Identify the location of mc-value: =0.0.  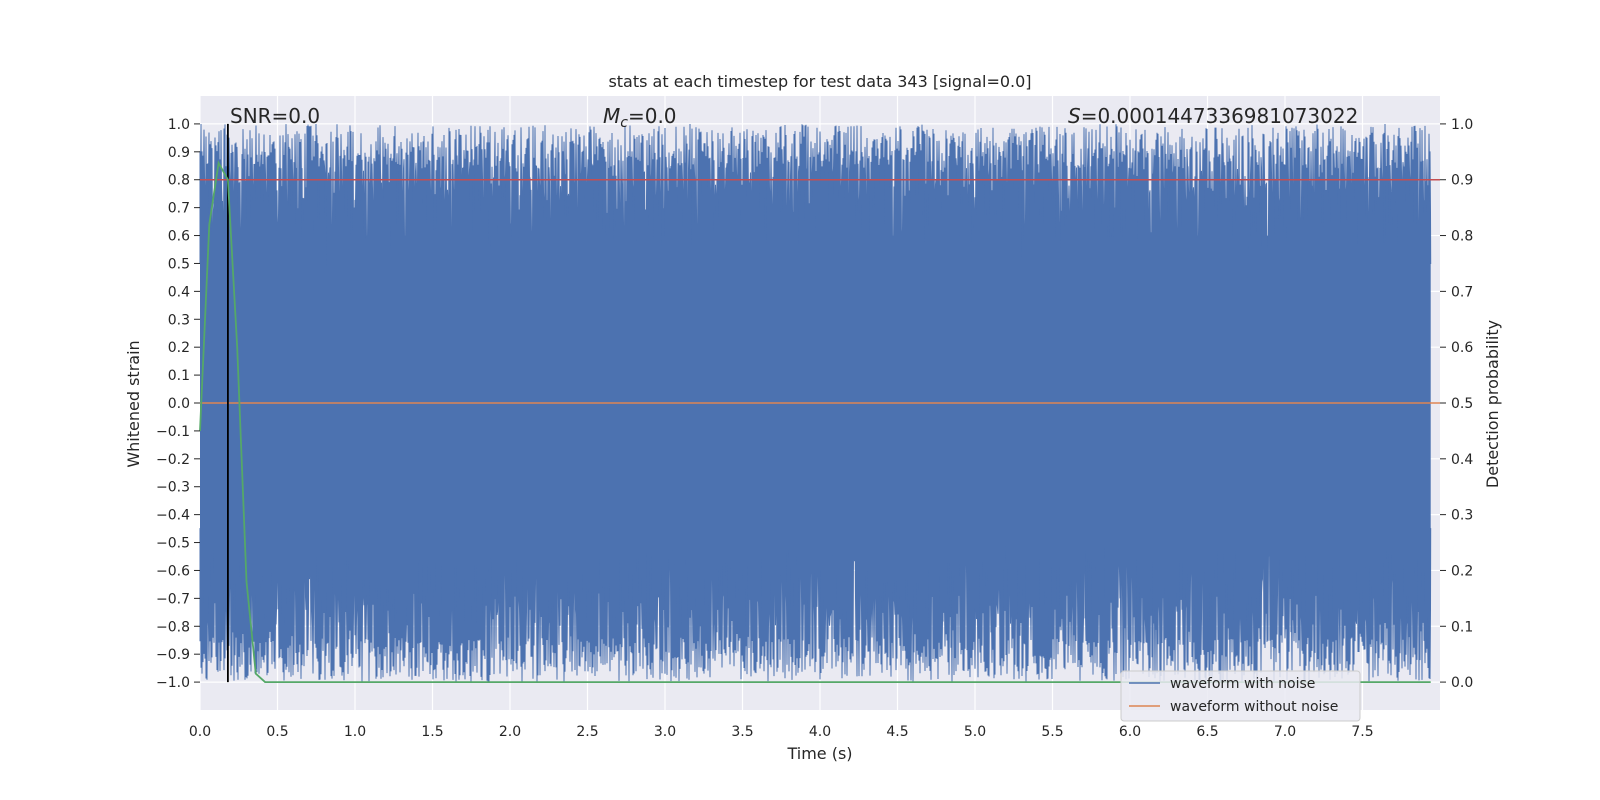
(652, 116).